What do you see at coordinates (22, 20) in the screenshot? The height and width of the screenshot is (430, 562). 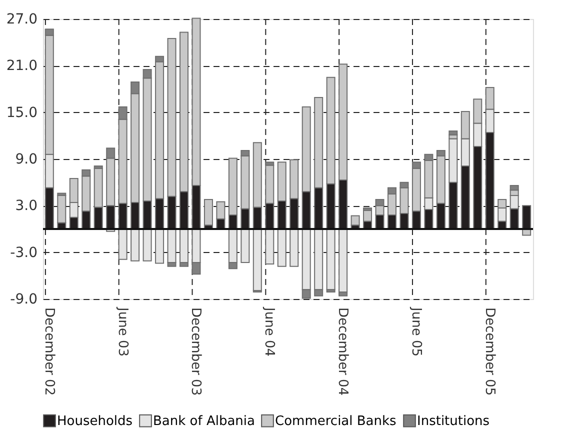 I see `y-tick-label: 27.0` at bounding box center [22, 20].